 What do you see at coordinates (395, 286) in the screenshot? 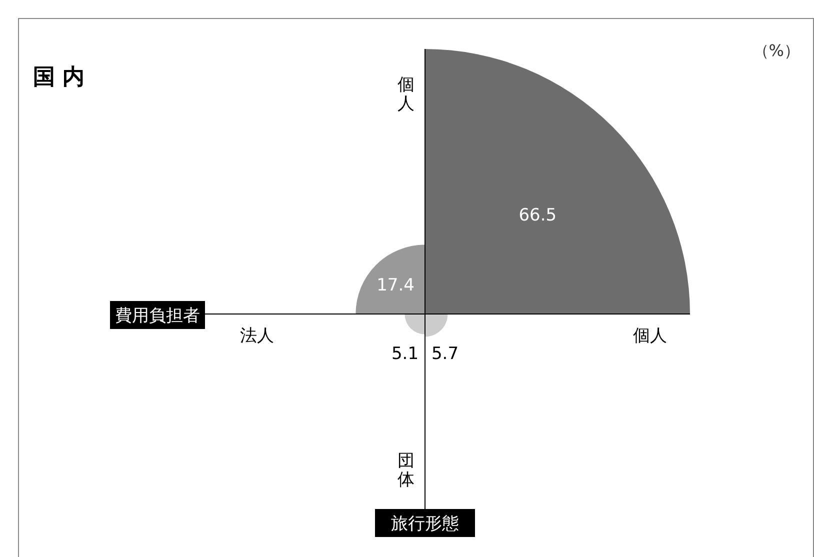
I see `data-label: 17.4` at bounding box center [395, 286].